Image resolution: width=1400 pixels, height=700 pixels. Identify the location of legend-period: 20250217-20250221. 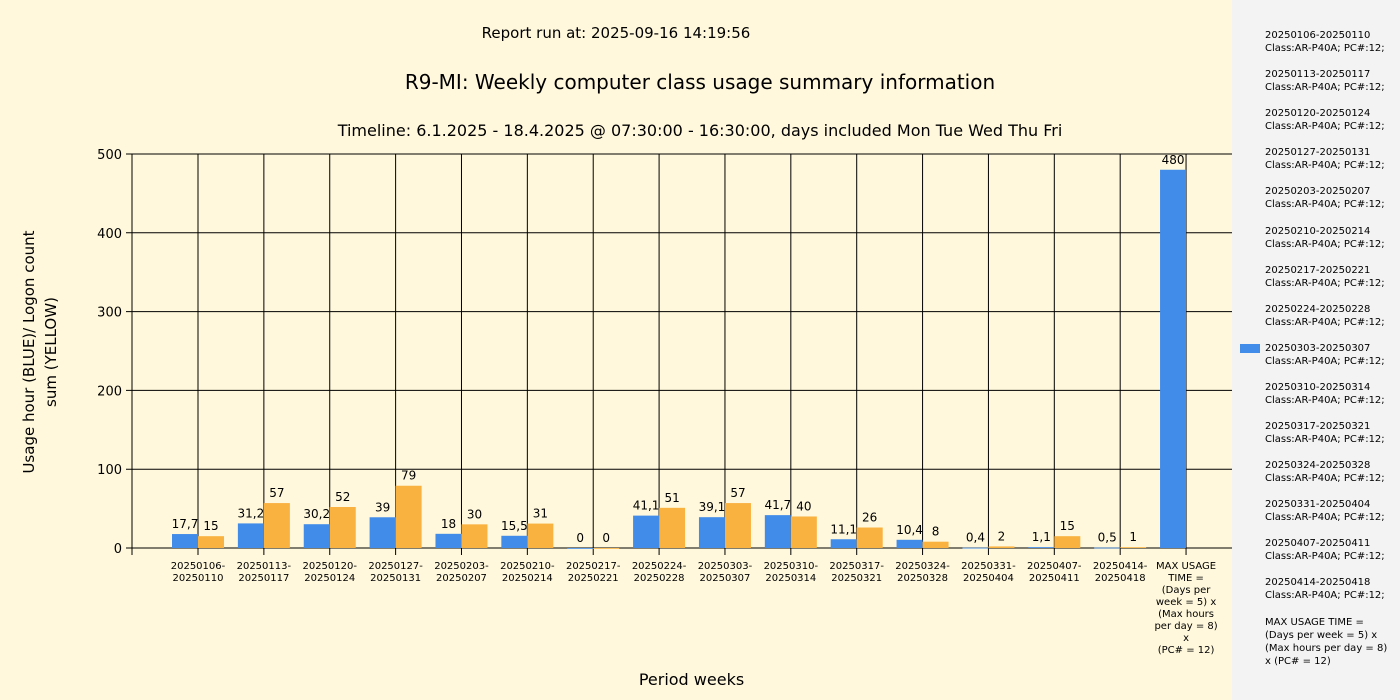
(1318, 270).